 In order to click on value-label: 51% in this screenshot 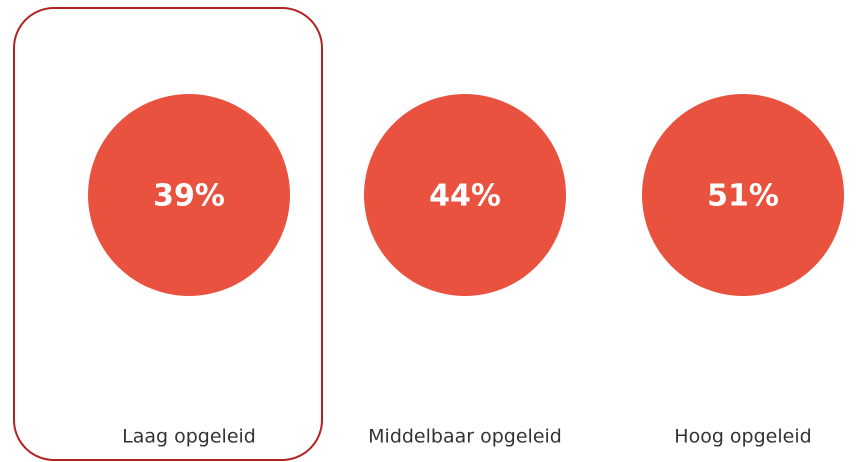, I will do `click(743, 196)`.